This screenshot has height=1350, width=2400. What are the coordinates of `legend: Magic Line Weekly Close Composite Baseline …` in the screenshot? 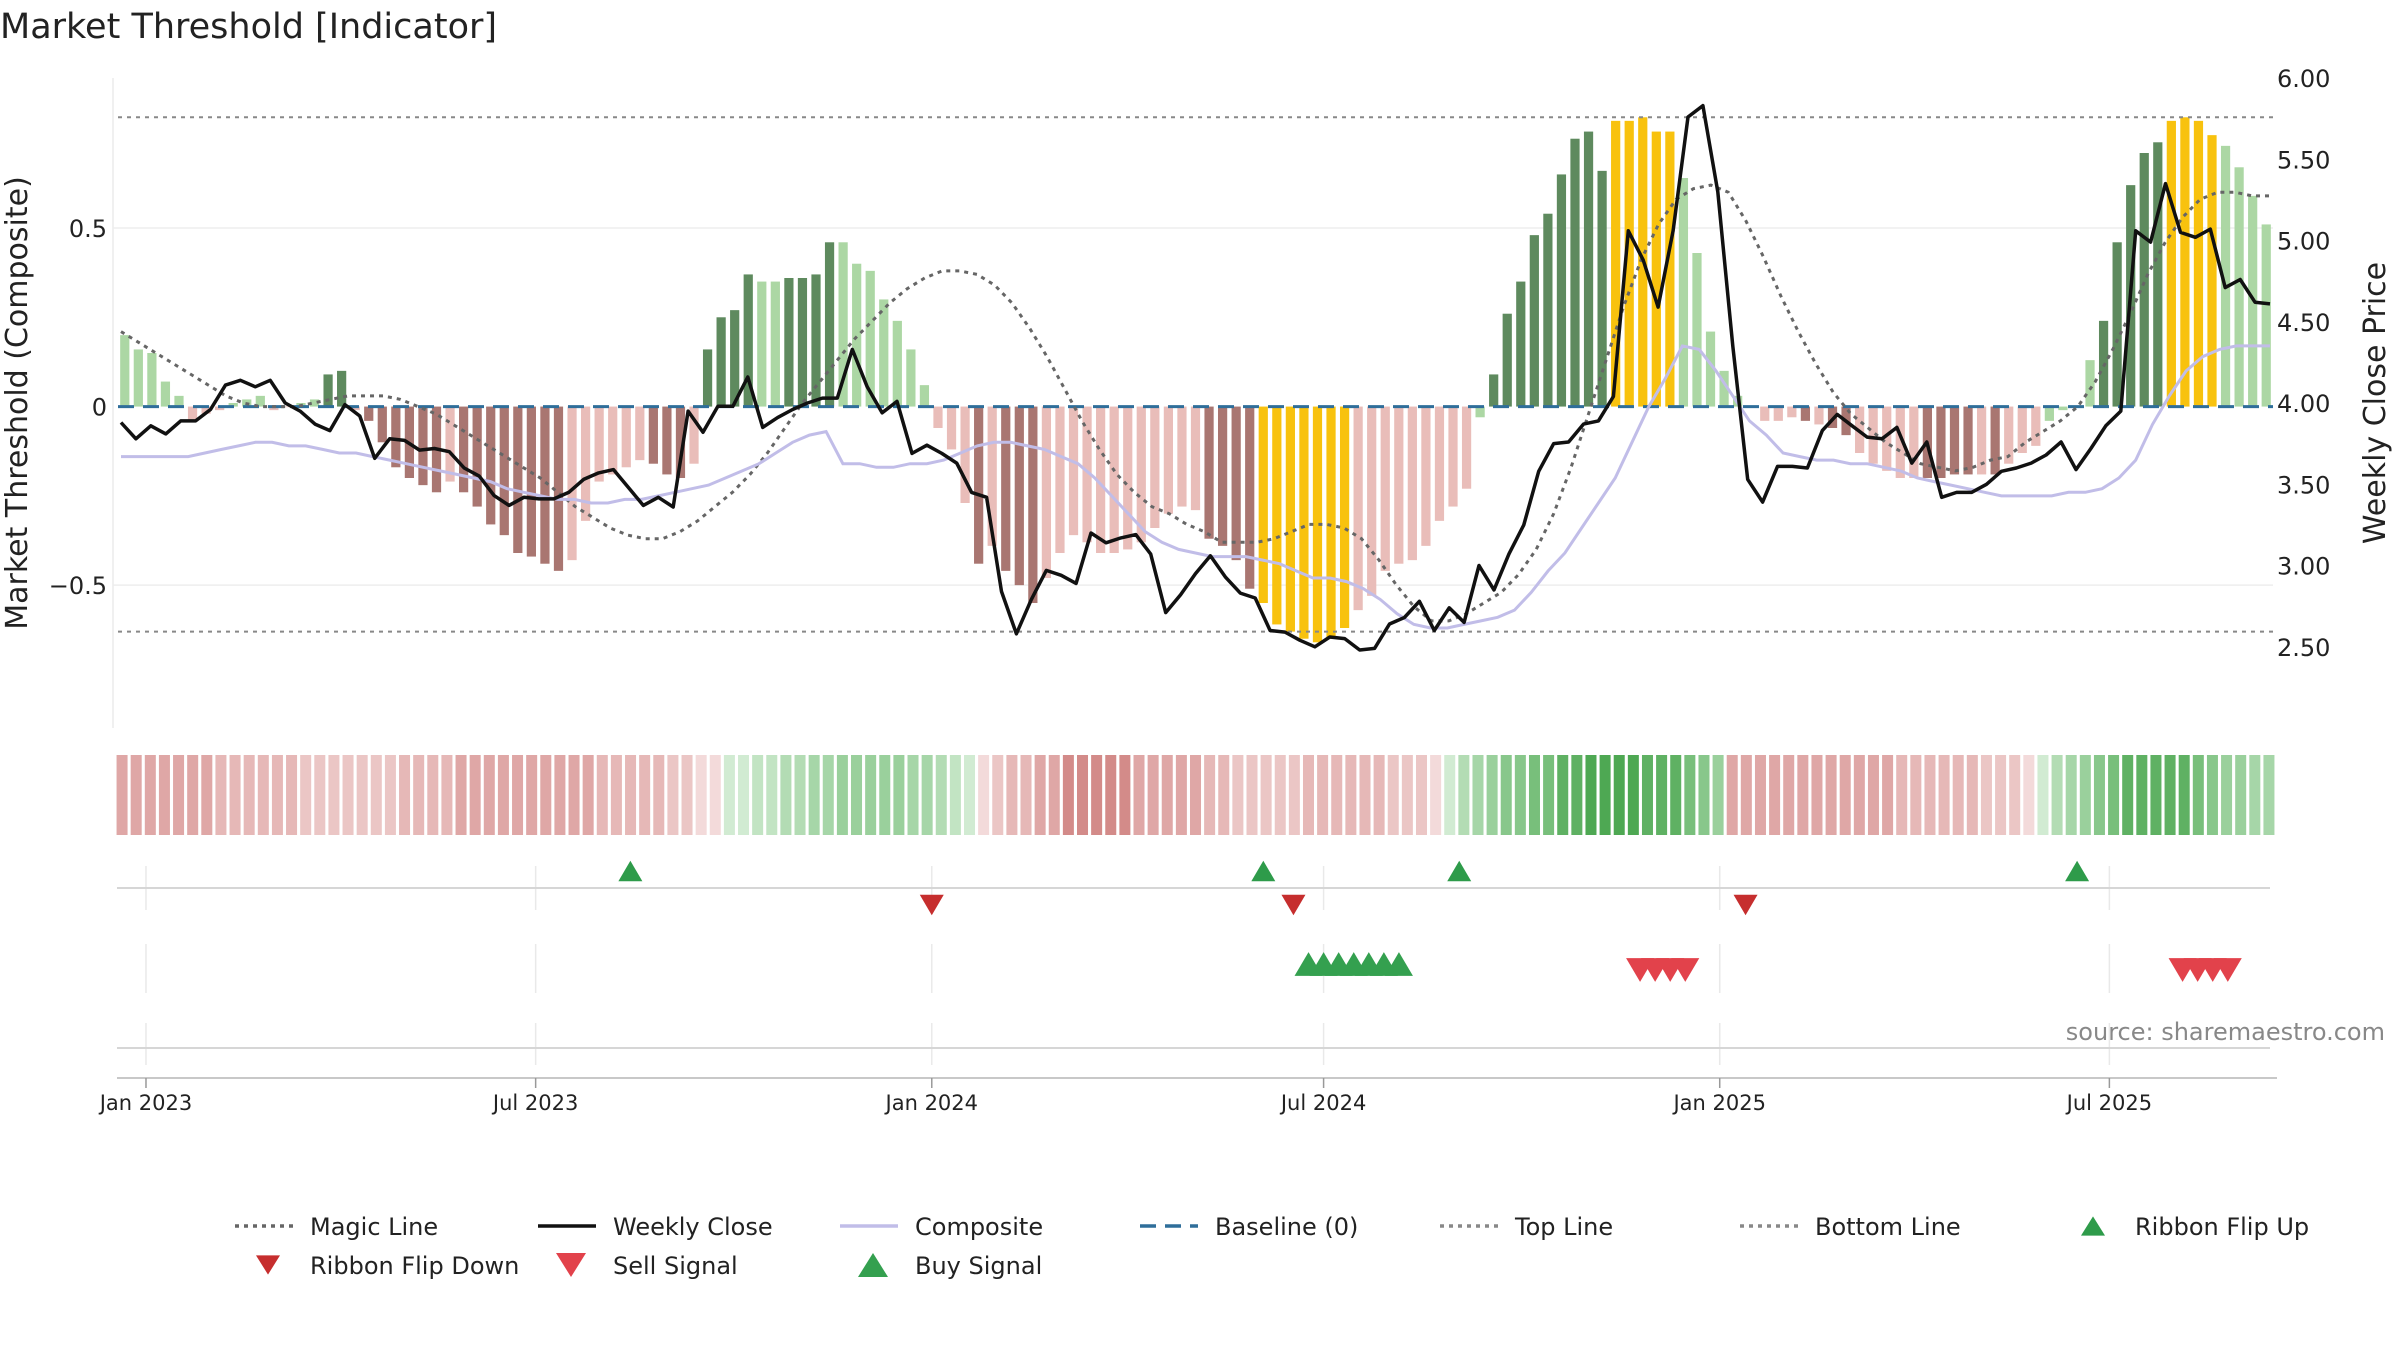 It's located at (1272, 1246).